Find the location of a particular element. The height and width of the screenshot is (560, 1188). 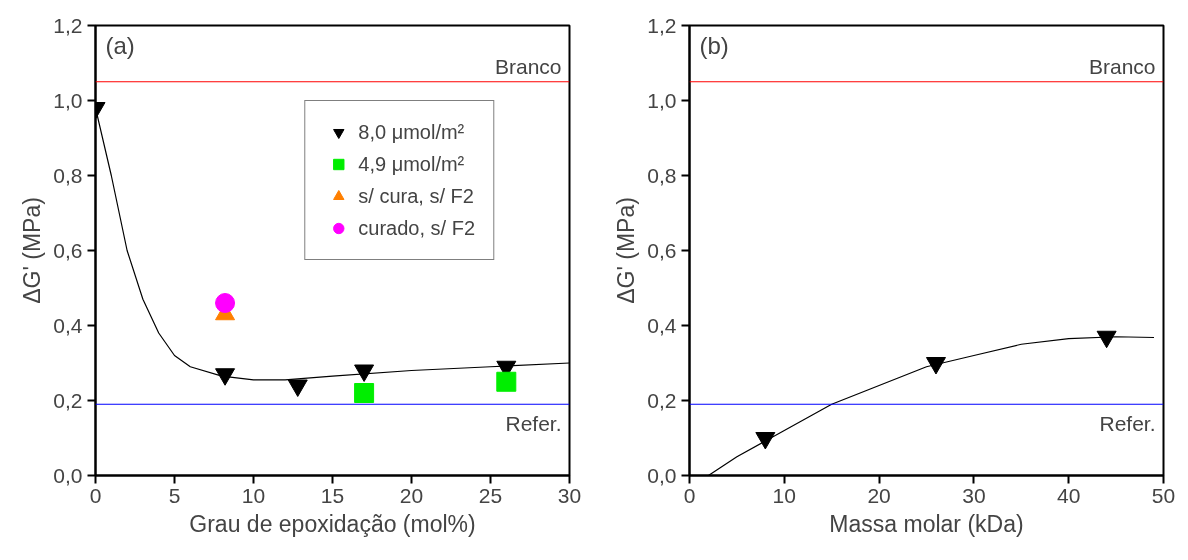

annotation: (a) is located at coordinates (120, 45).